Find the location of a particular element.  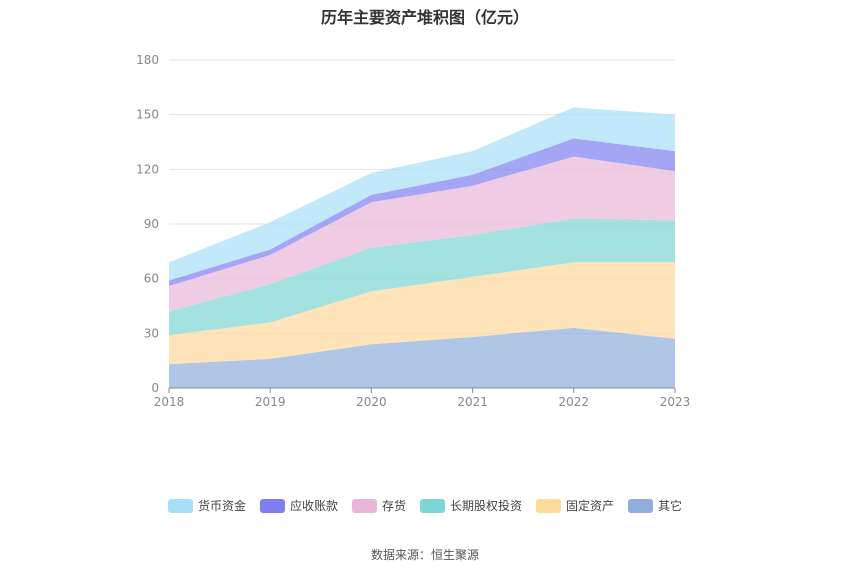

x-tick-label: 2020 is located at coordinates (371, 402).